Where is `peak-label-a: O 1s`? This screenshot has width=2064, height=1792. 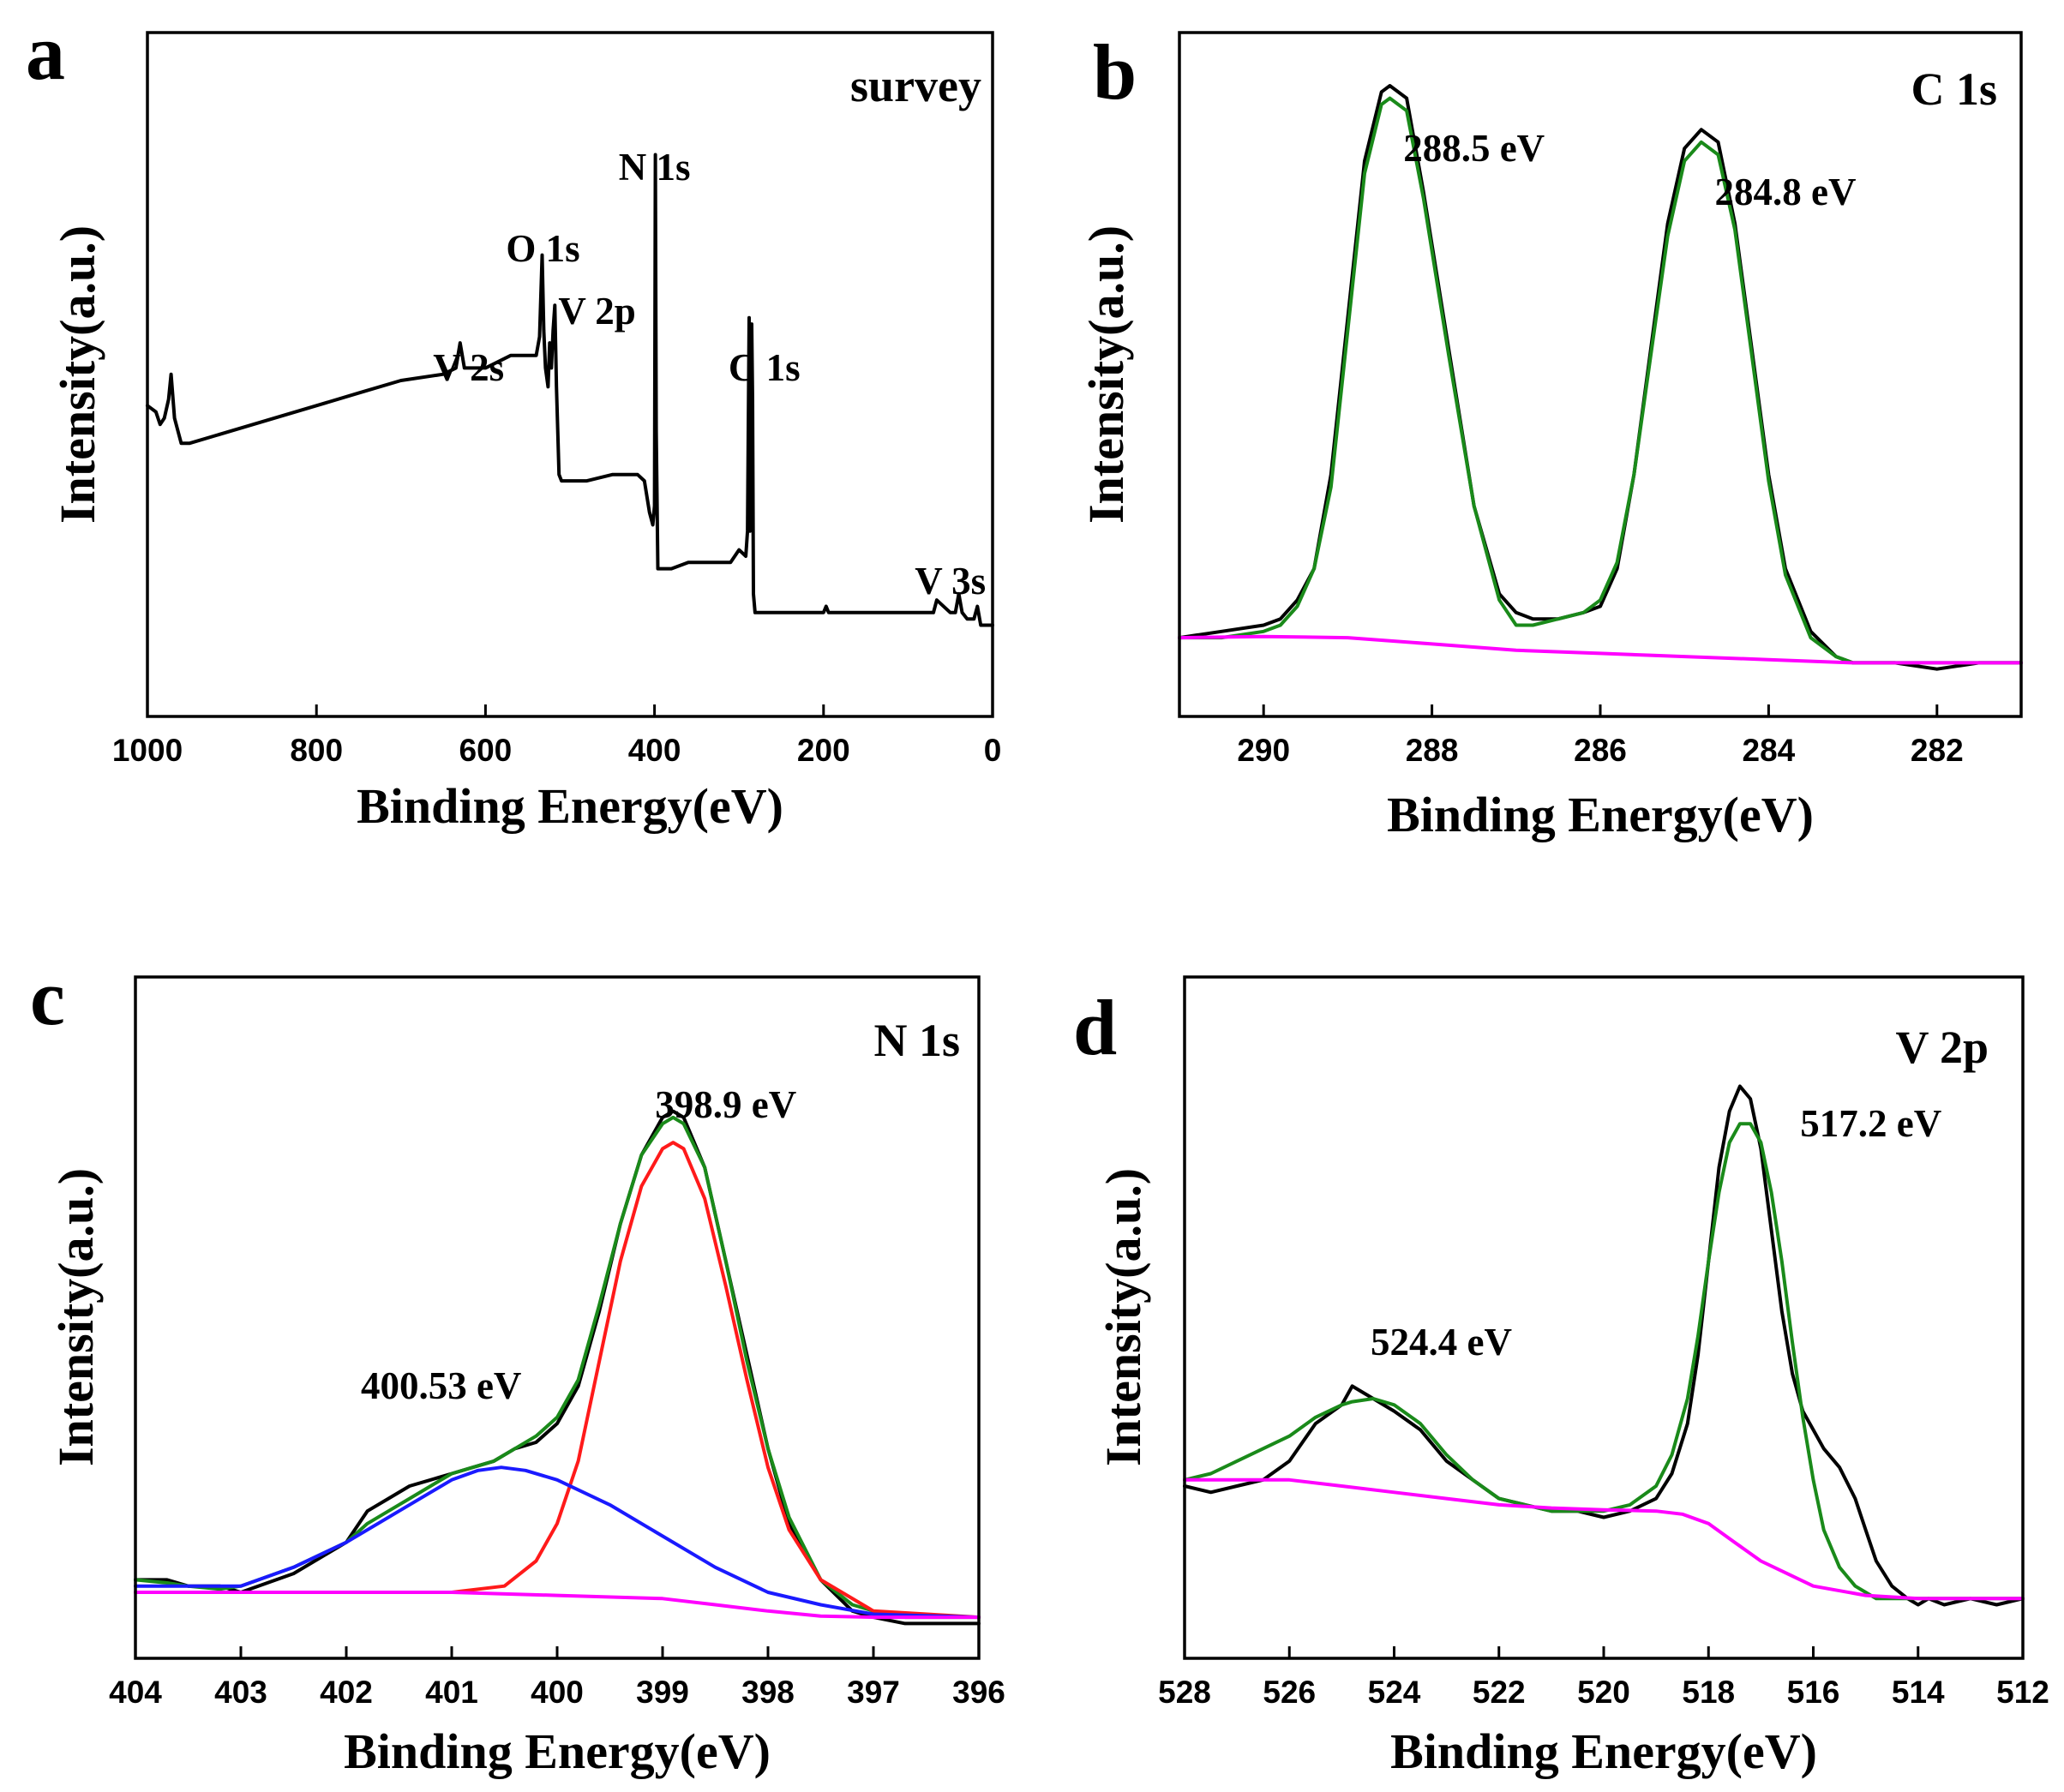
peak-label-a: O 1s is located at coordinates (542, 248).